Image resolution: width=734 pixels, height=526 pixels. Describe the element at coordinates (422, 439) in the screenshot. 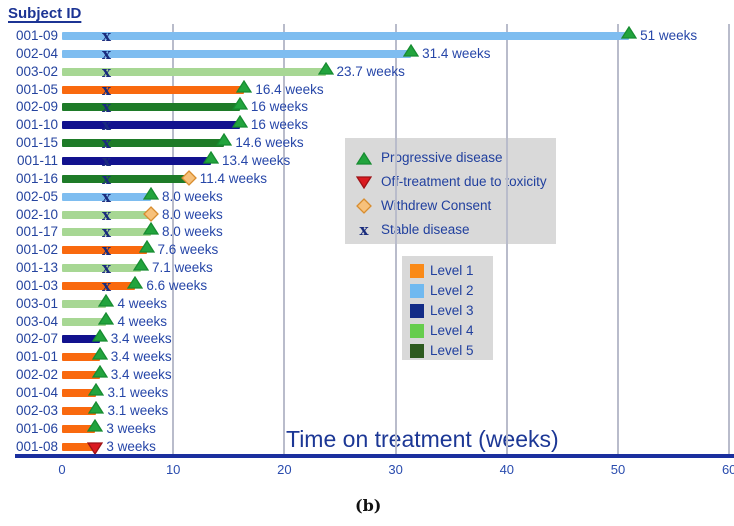

I see `x-axis-title: Time on treatment (weeks)` at that location.